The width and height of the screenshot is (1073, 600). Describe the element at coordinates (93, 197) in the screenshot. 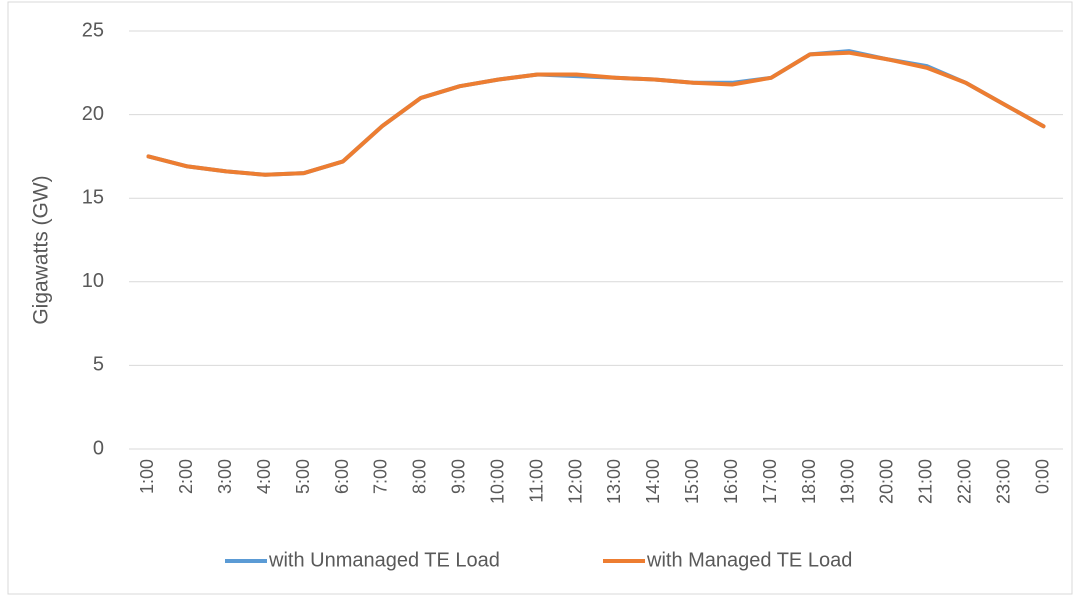

I see `y-tick-label: 15` at that location.